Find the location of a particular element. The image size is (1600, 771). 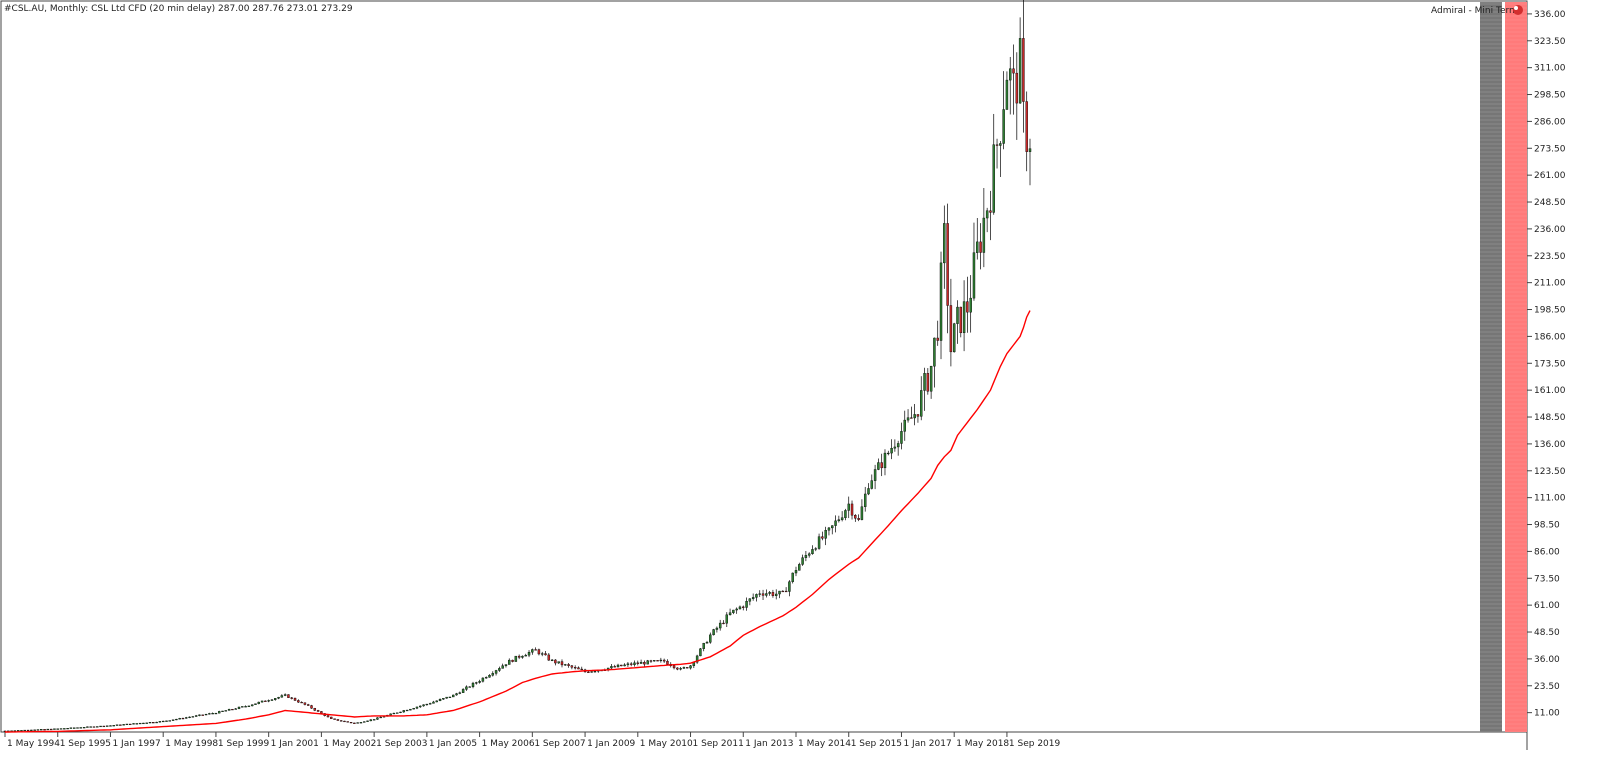

indicator-strip-gray is located at coordinates (1491, 367).